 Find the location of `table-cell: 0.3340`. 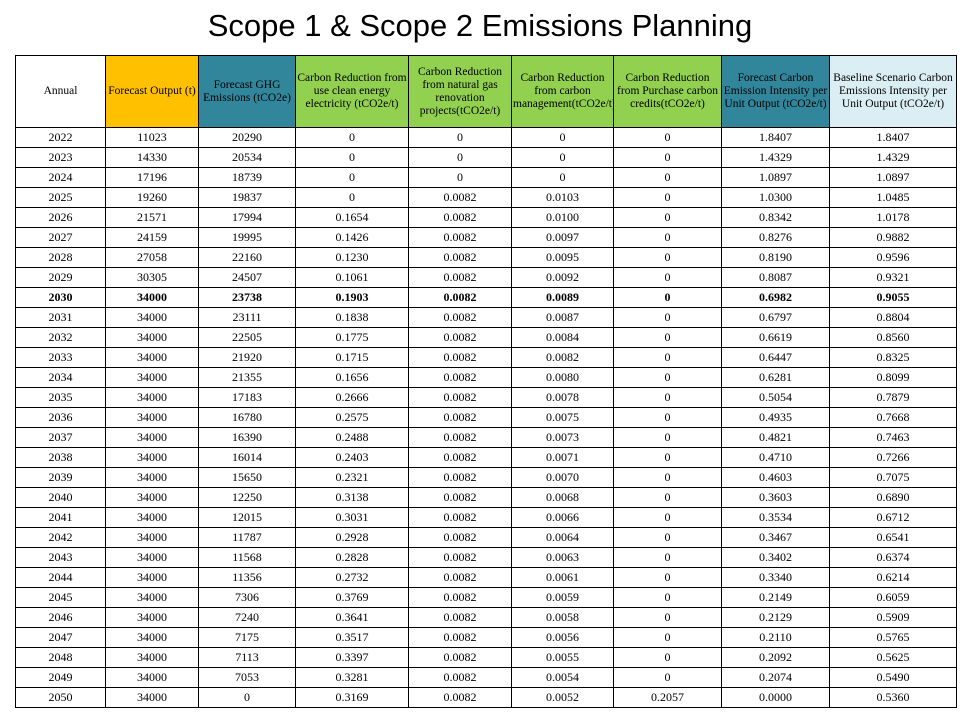

table-cell: 0.3340 is located at coordinates (775, 577).